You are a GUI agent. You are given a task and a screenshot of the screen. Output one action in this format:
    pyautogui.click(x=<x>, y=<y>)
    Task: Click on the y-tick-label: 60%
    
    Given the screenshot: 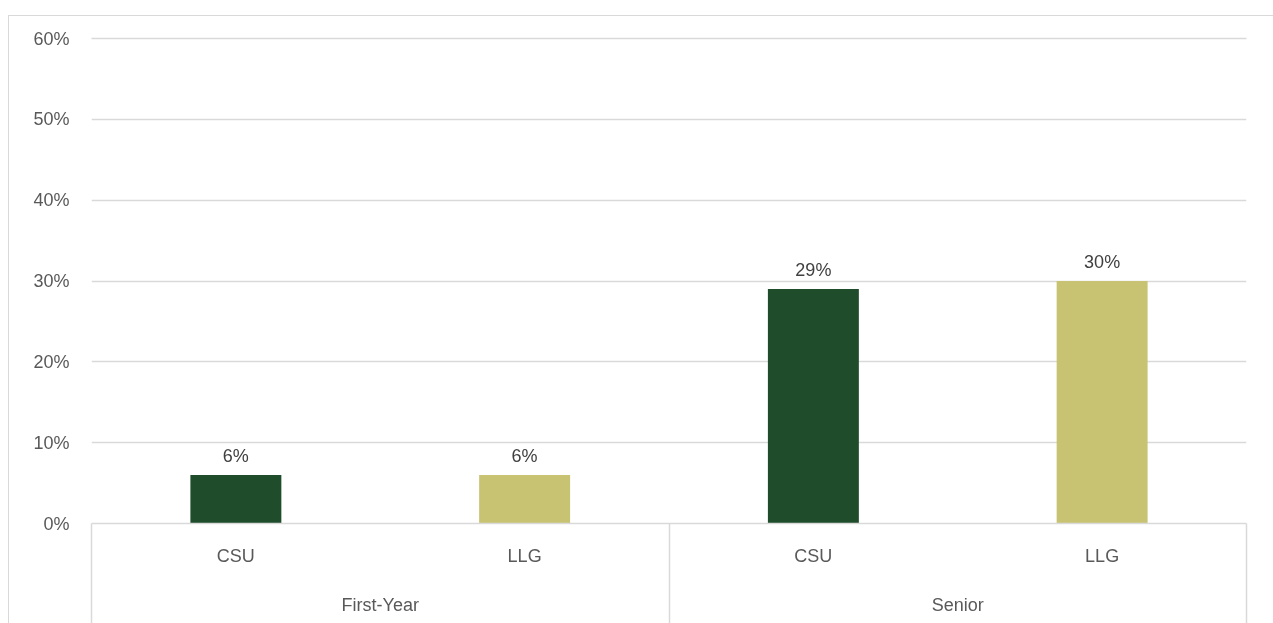 What is the action you would take?
    pyautogui.click(x=51, y=38)
    